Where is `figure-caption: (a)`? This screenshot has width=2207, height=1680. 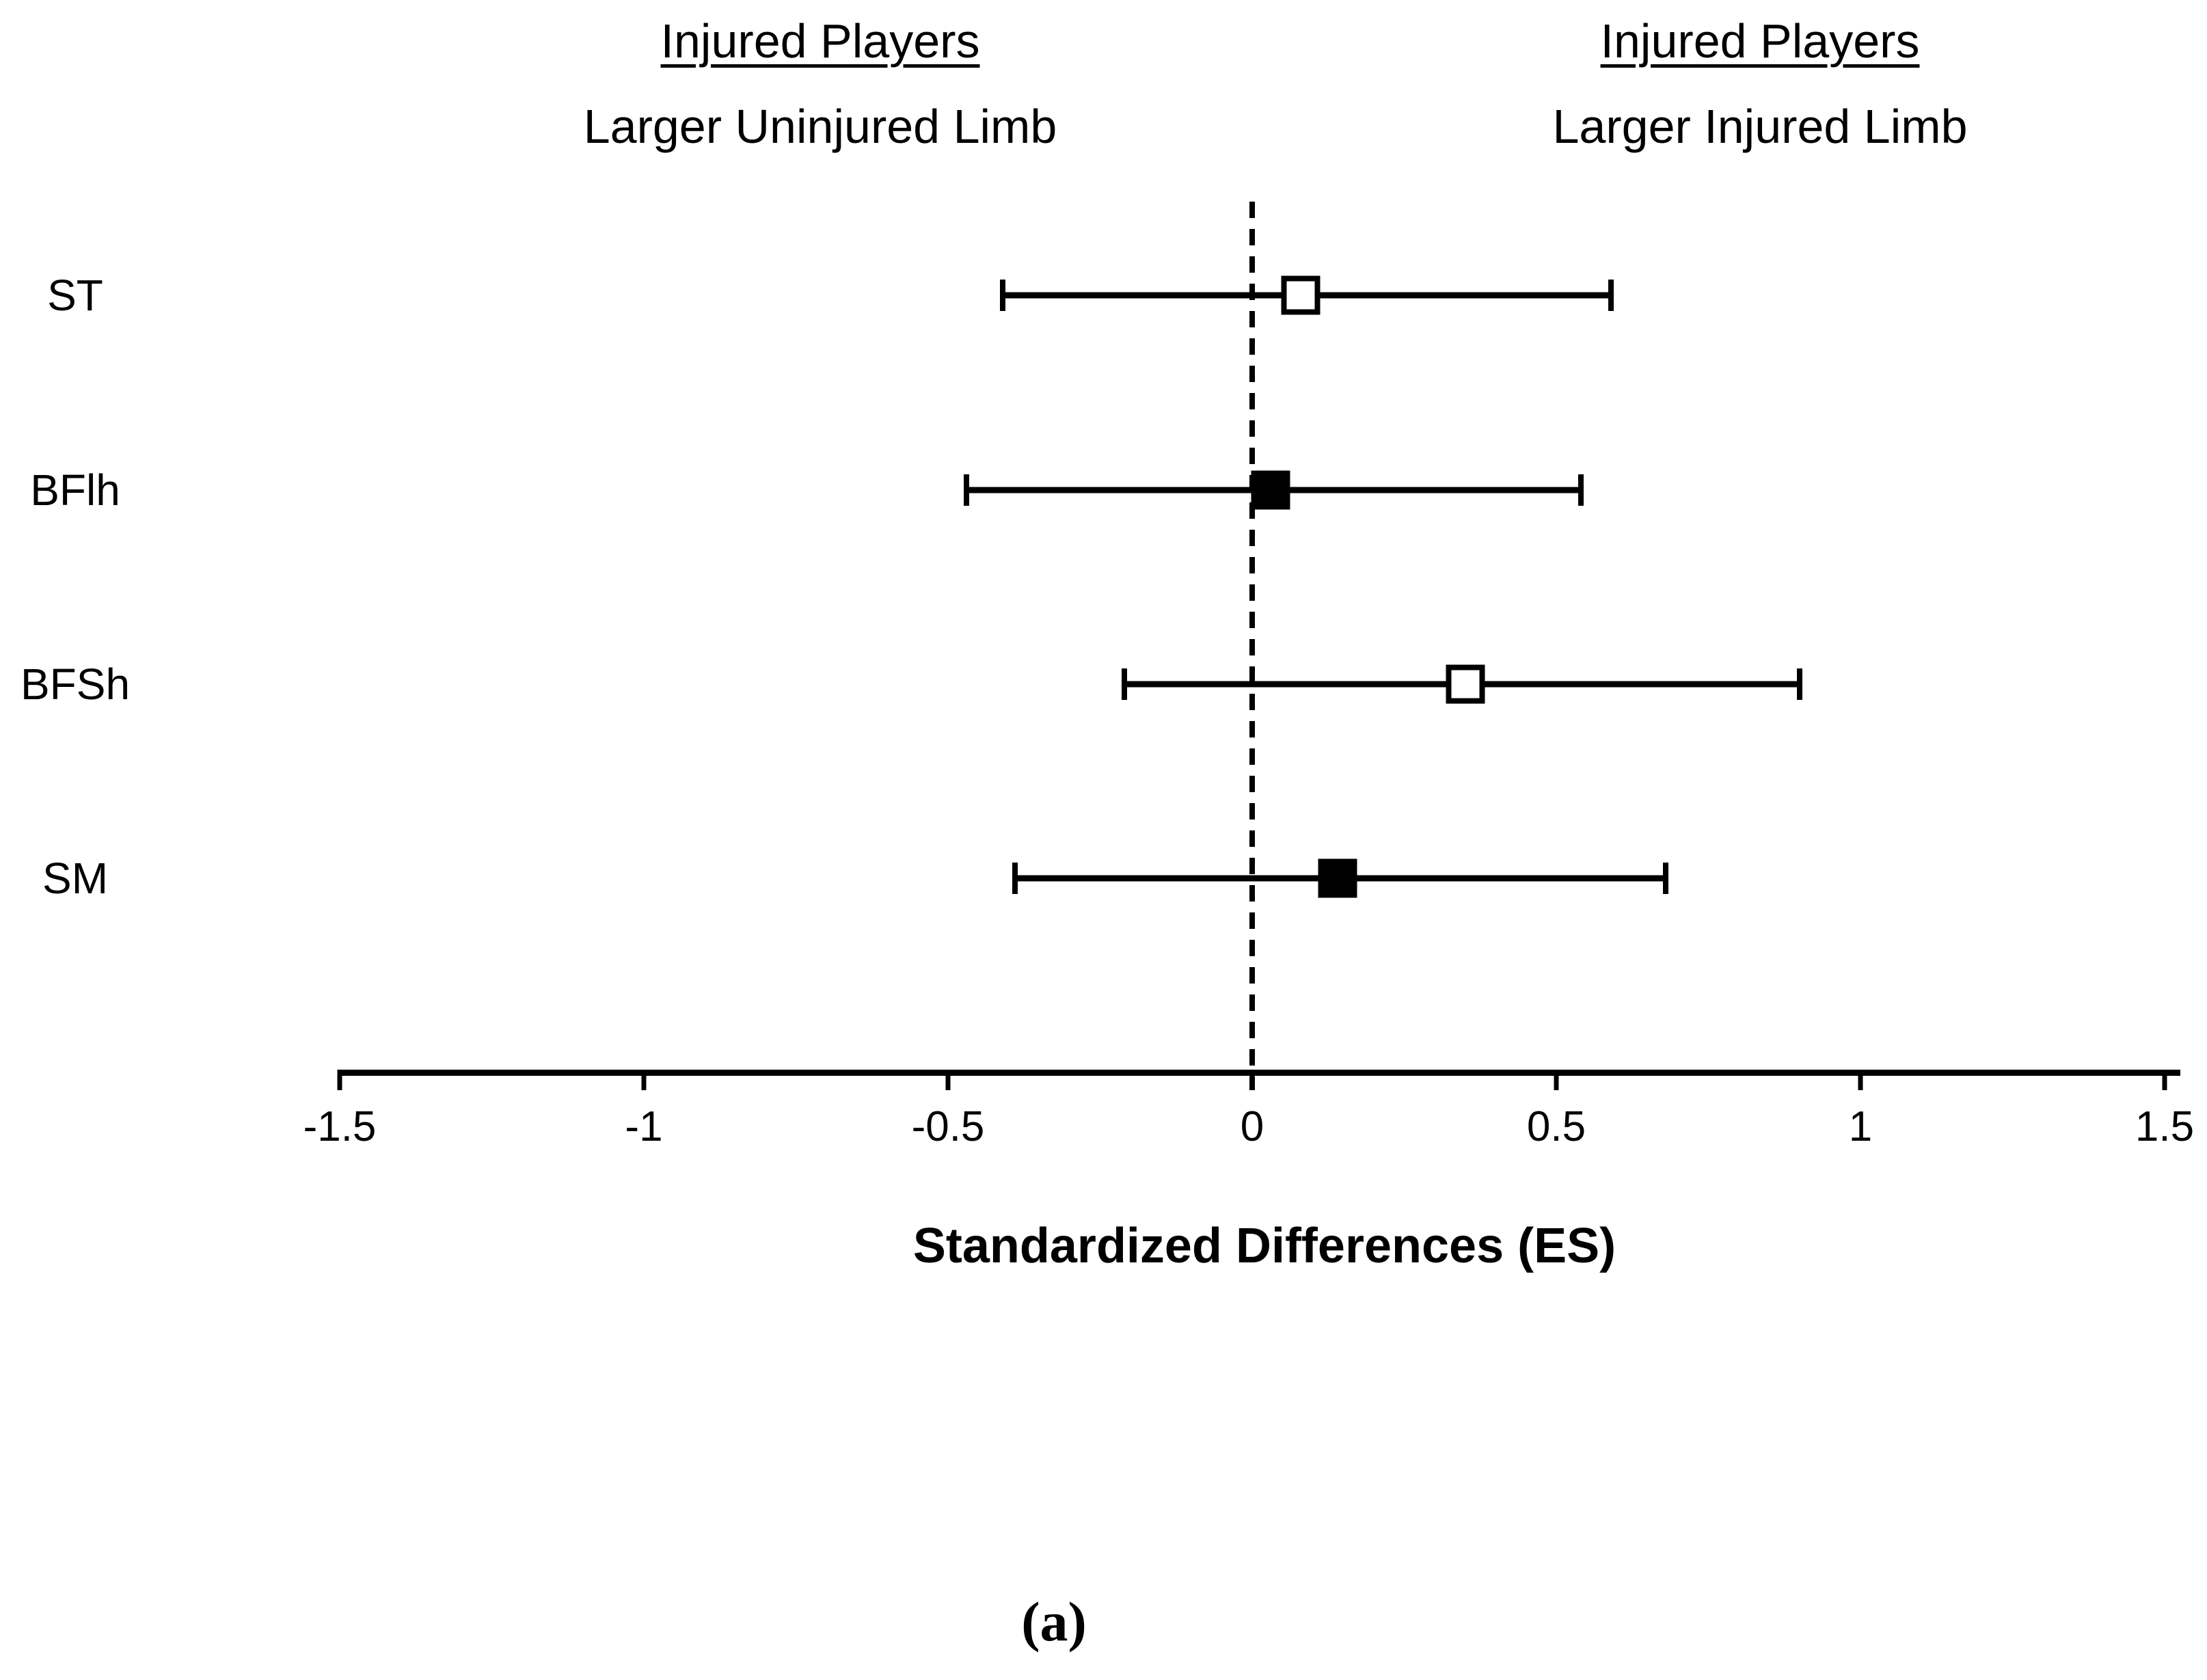
figure-caption: (a) is located at coordinates (1054, 1621).